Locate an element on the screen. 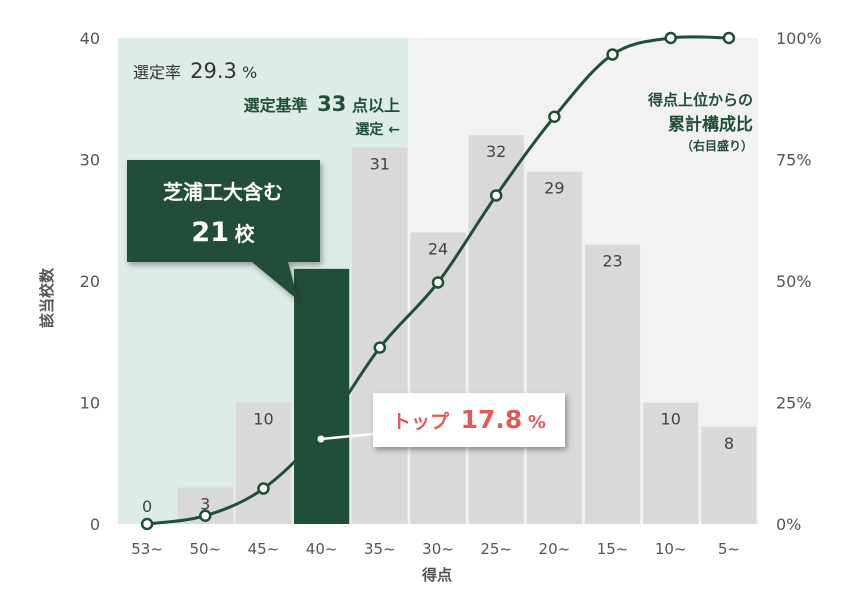  school-count: 21 校 is located at coordinates (223, 232).